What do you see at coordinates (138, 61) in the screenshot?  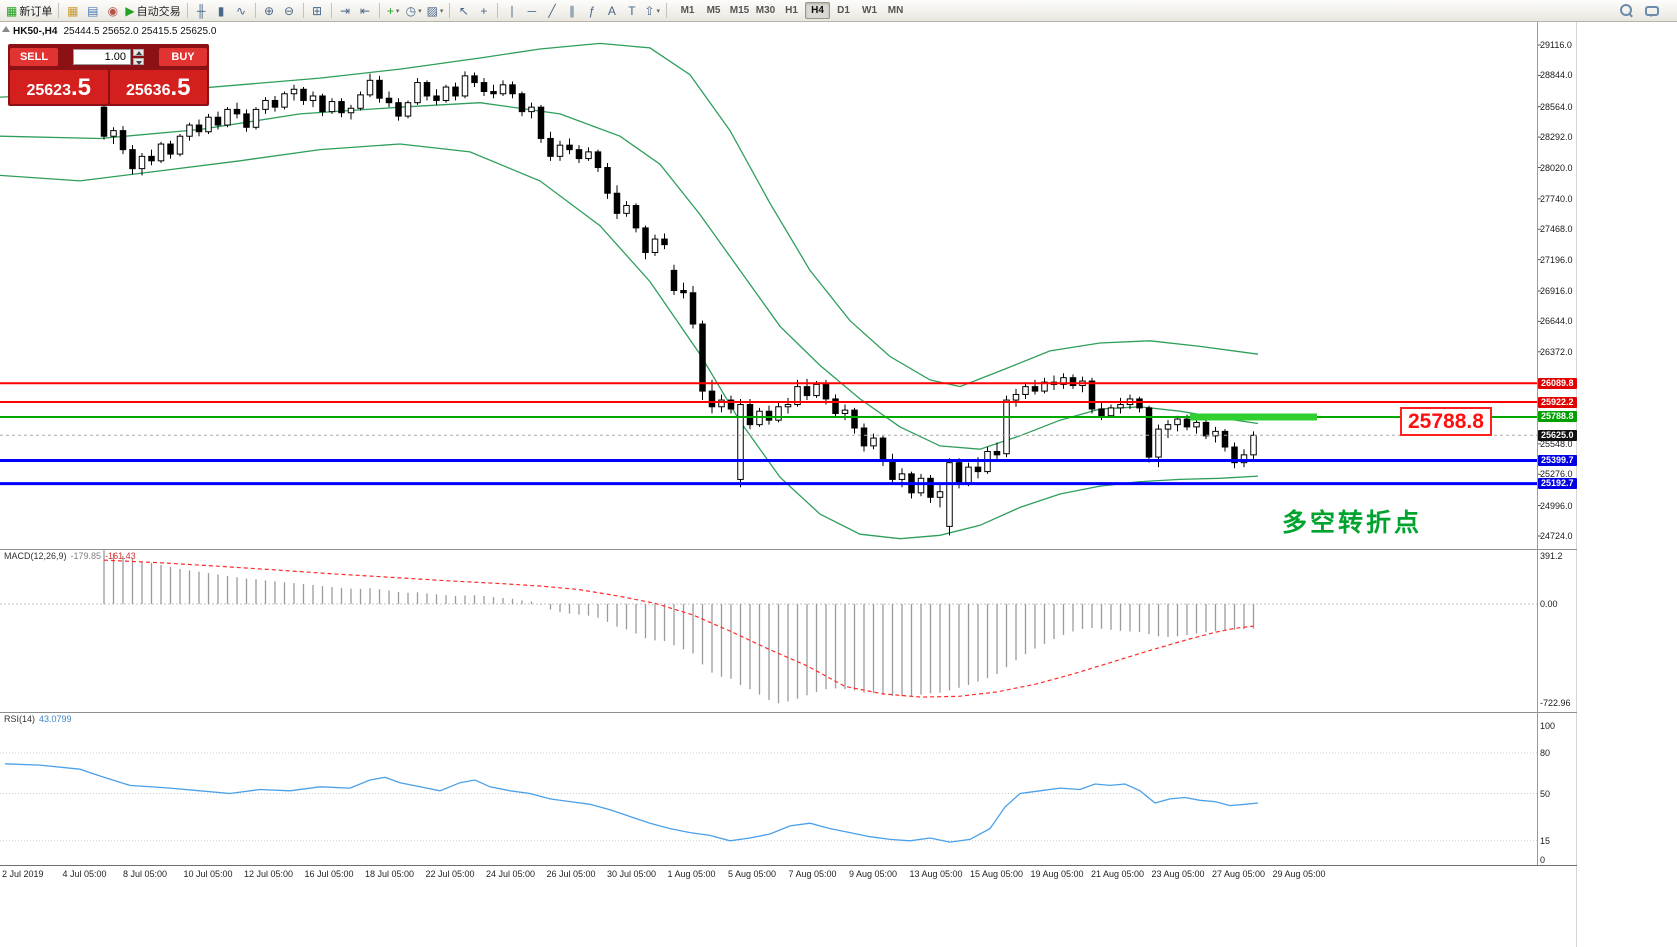 I see `volume-down-icon` at bounding box center [138, 61].